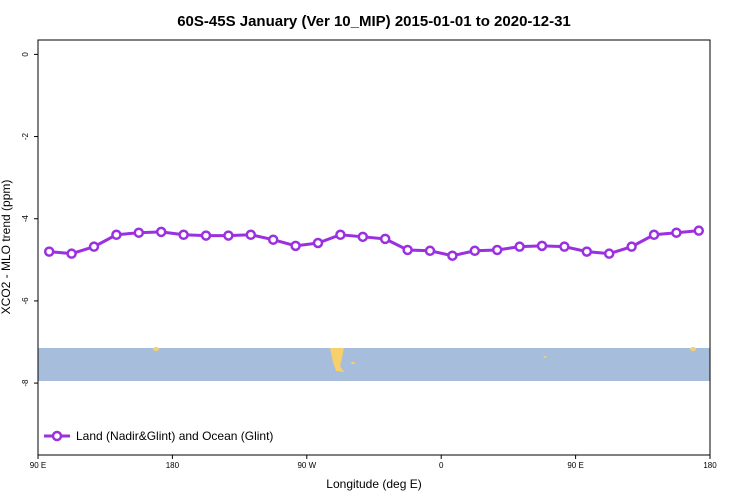  I want to click on legend-marker, so click(57, 436).